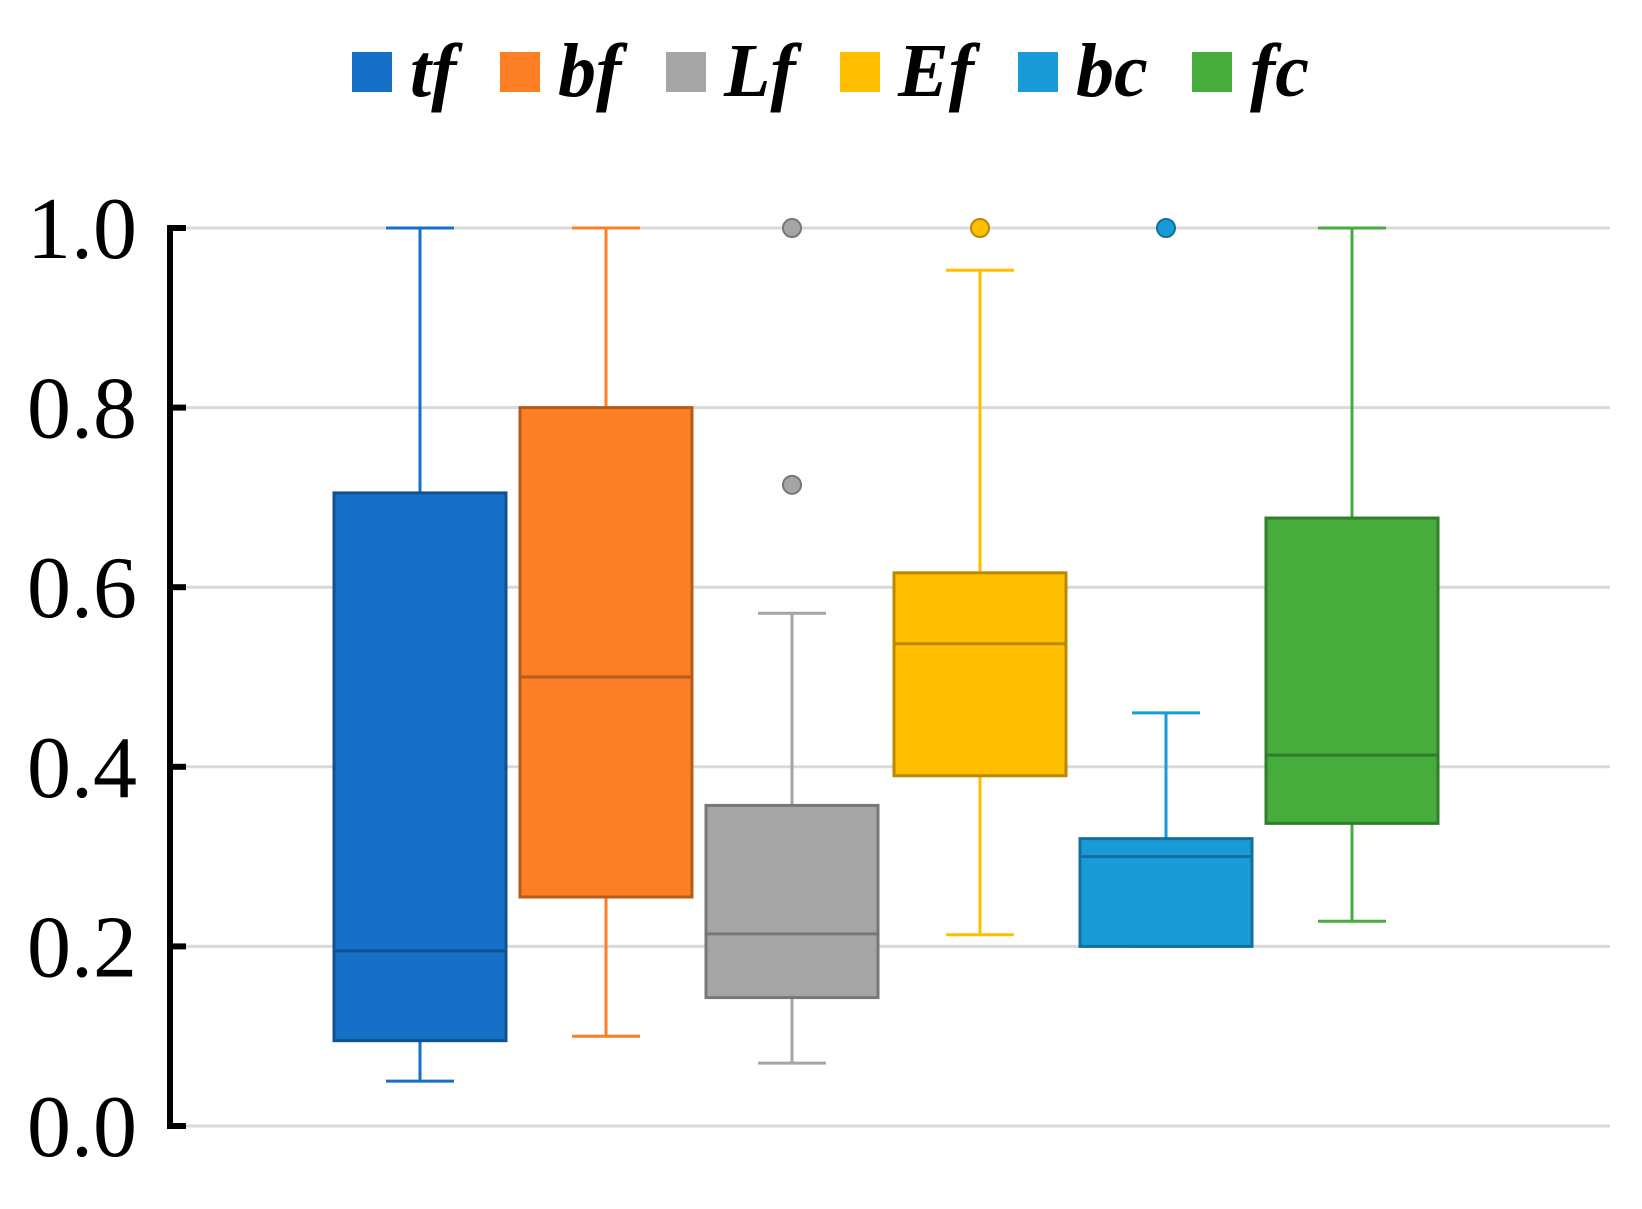 This screenshot has height=1209, width=1642. What do you see at coordinates (792, 641) in the screenshot?
I see `box-Lf` at bounding box center [792, 641].